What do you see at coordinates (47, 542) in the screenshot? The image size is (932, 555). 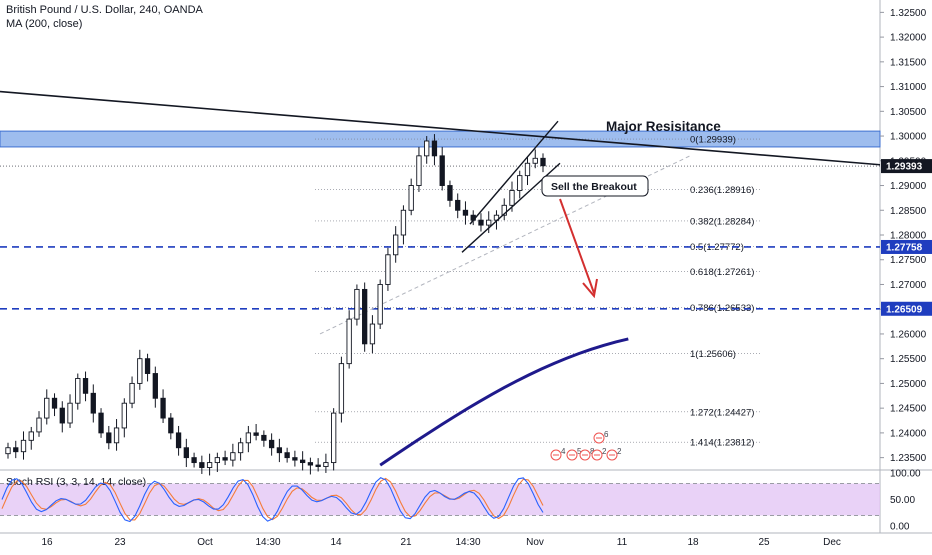 I see `time-tick-label: 16` at bounding box center [47, 542].